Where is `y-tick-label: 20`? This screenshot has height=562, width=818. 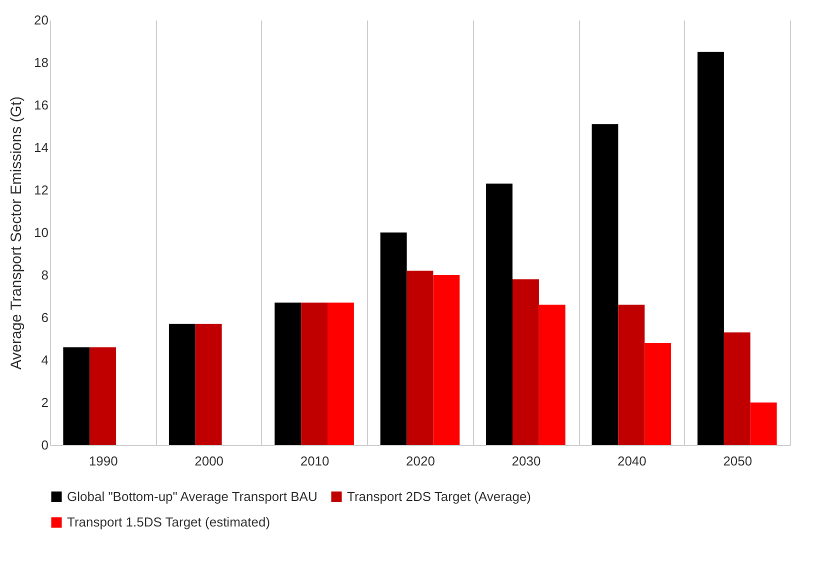
y-tick-label: 20 is located at coordinates (41, 20).